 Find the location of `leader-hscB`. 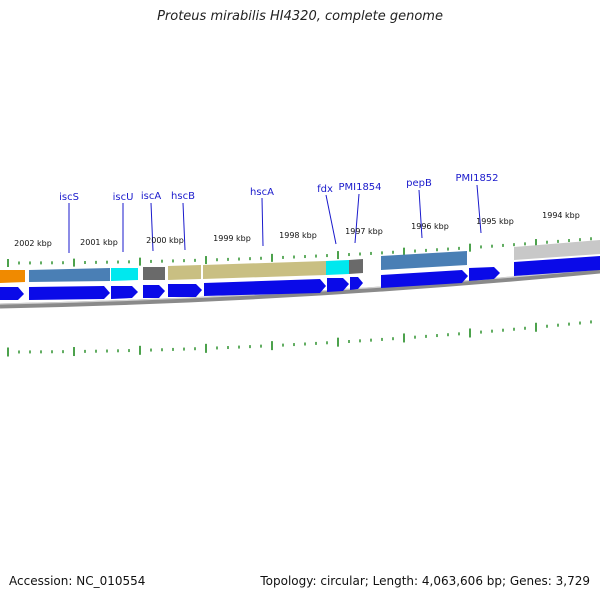

leader-hscB is located at coordinates (184, 226).